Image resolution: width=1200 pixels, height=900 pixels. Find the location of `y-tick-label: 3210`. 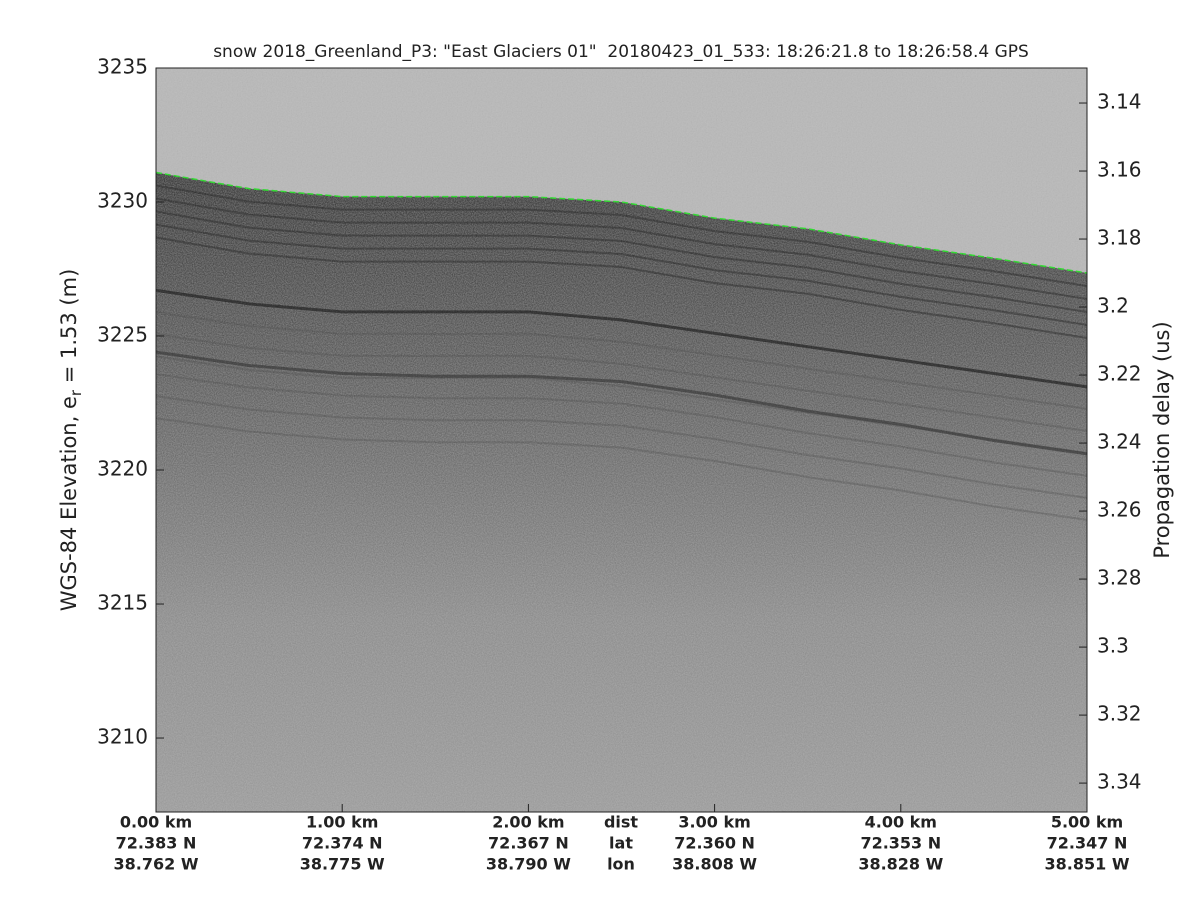

y-tick-label: 3210 is located at coordinates (122, 737).